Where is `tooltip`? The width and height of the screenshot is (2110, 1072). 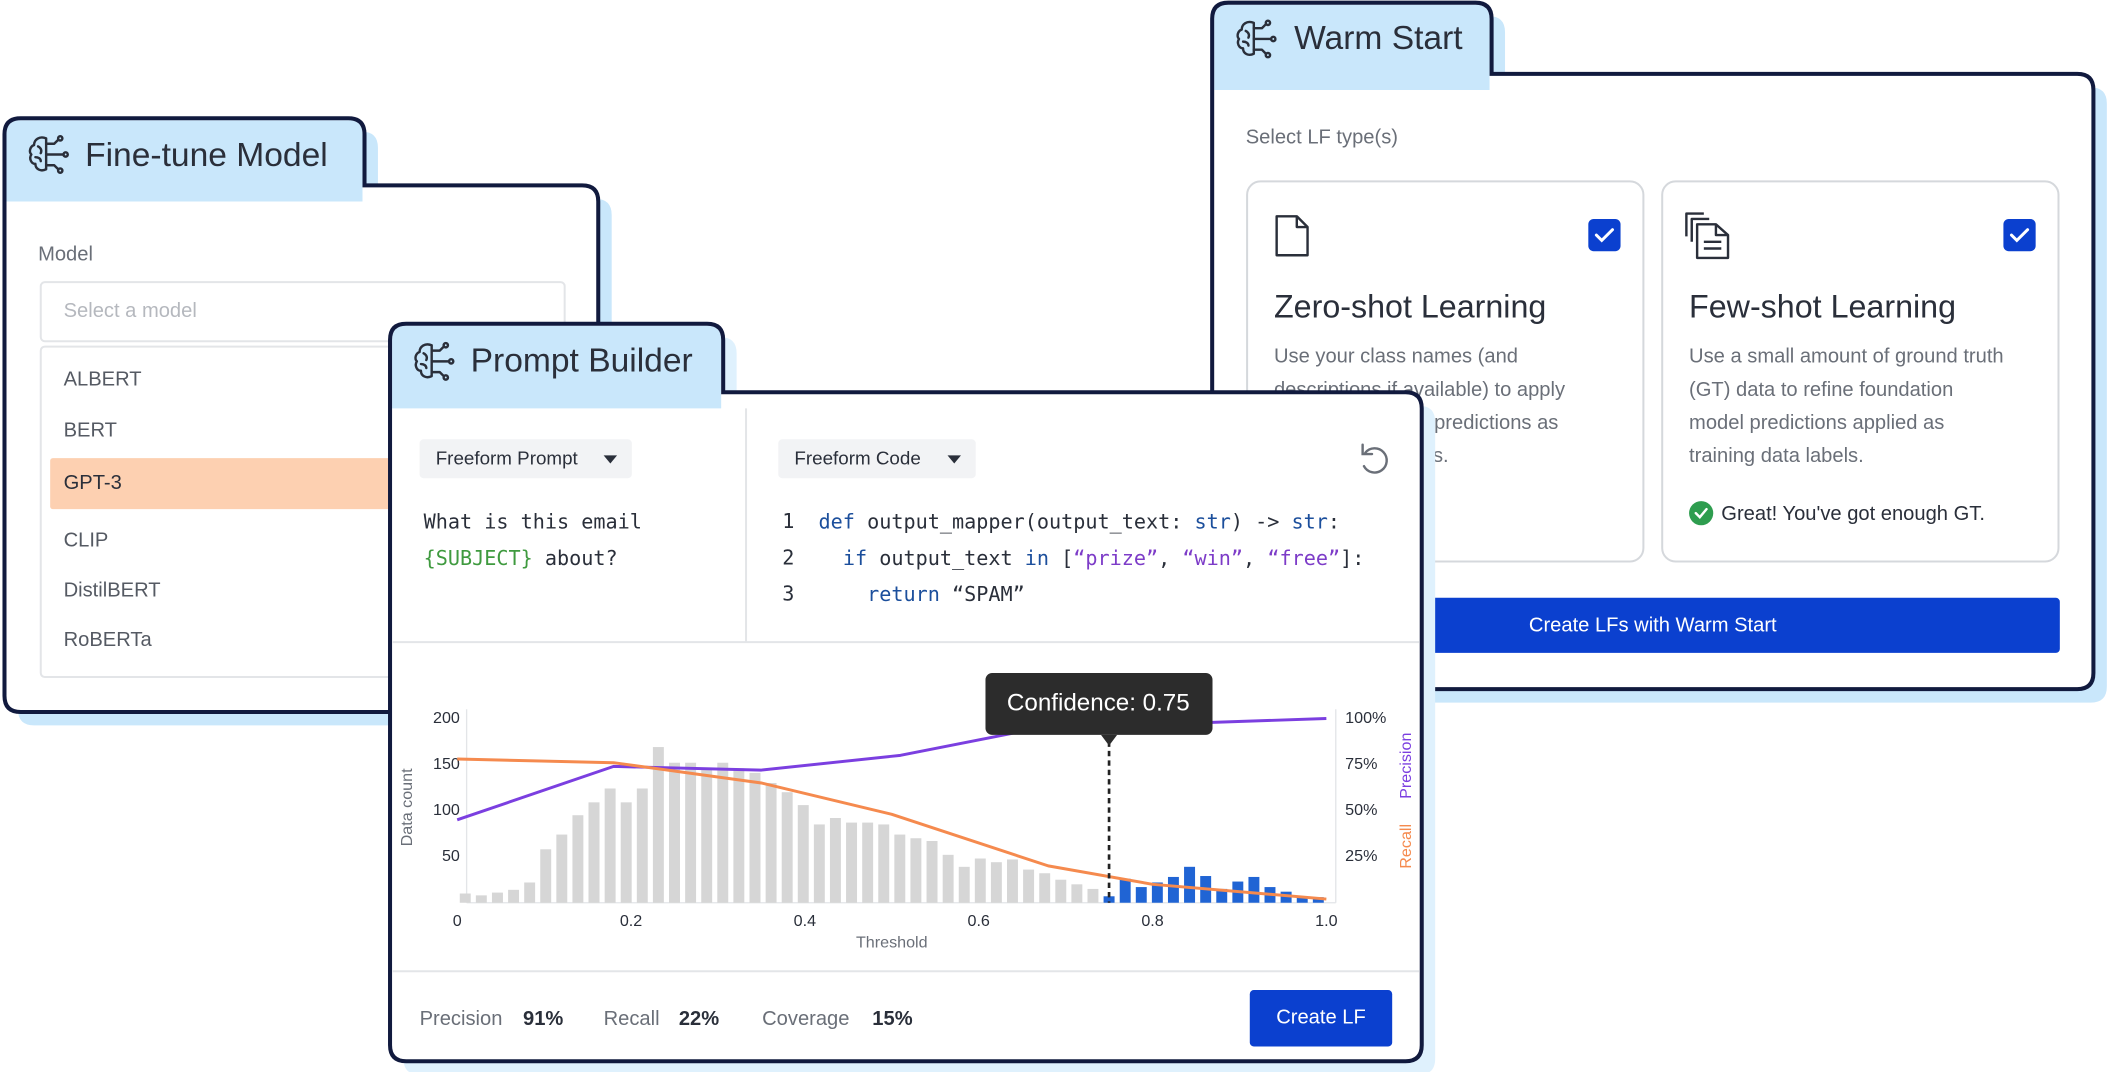
tooltip is located at coordinates (1099, 704).